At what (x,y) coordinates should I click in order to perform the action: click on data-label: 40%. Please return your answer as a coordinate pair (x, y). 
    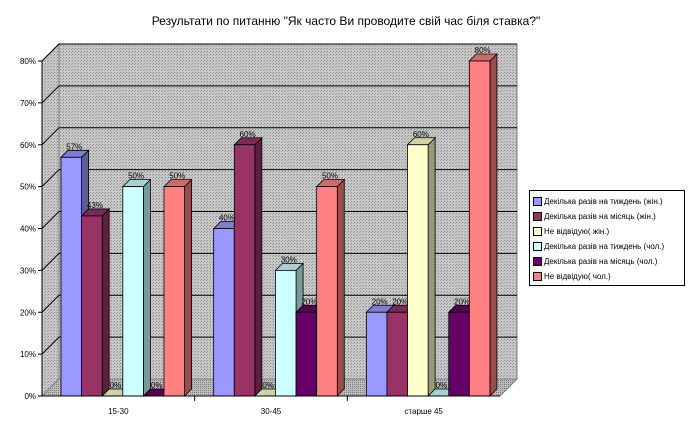
    Looking at the image, I should click on (227, 218).